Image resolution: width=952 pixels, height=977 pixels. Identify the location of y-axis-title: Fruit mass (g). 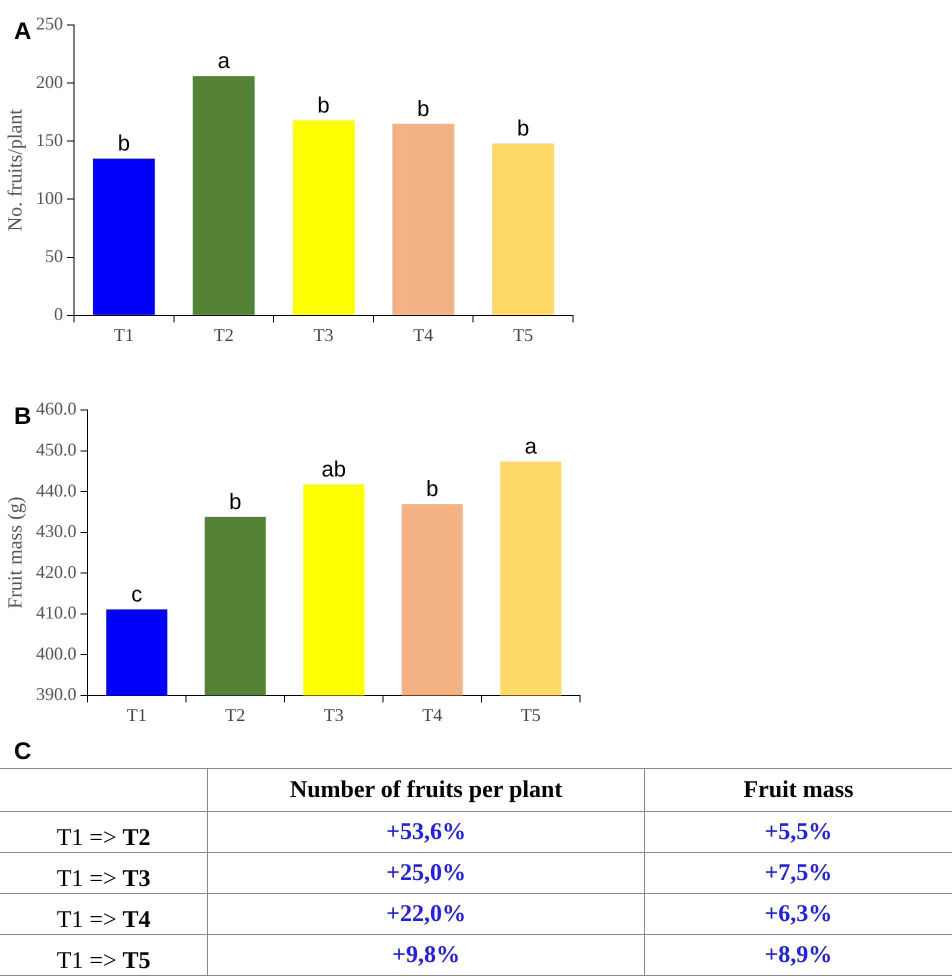
(15, 552).